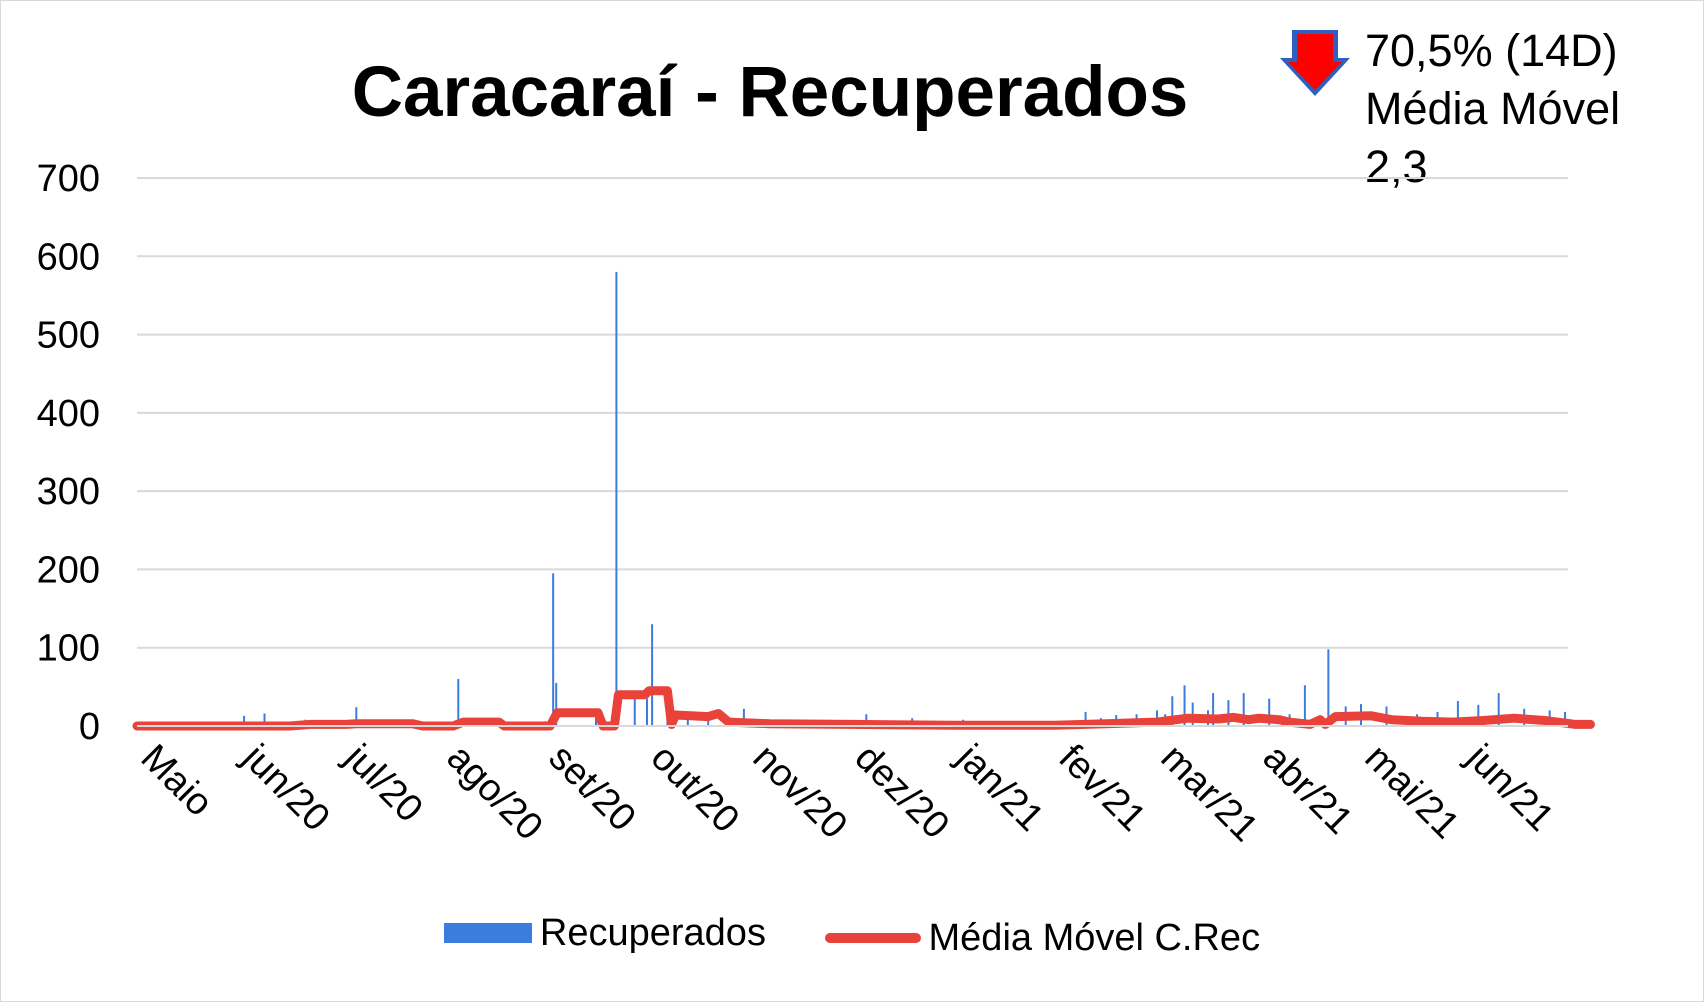  What do you see at coordinates (902, 792) in the screenshot?
I see `x-tick-label: dez/20` at bounding box center [902, 792].